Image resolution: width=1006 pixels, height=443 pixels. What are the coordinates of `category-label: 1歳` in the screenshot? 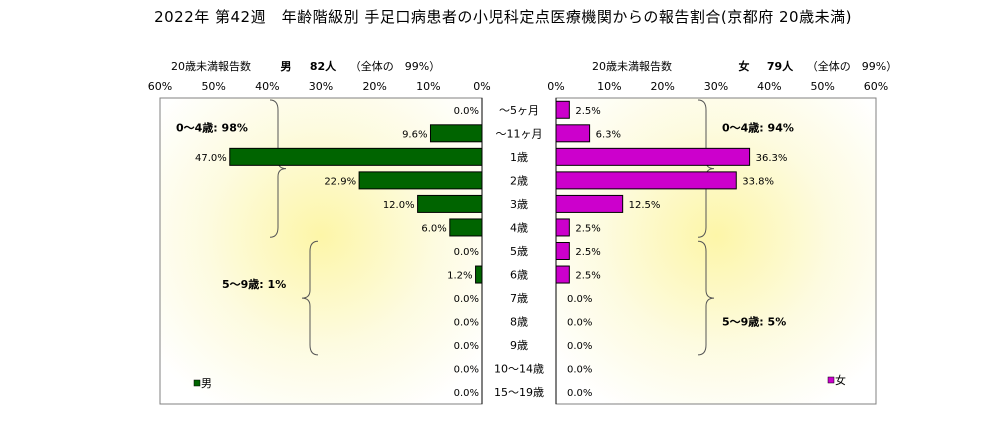 It's located at (519, 157).